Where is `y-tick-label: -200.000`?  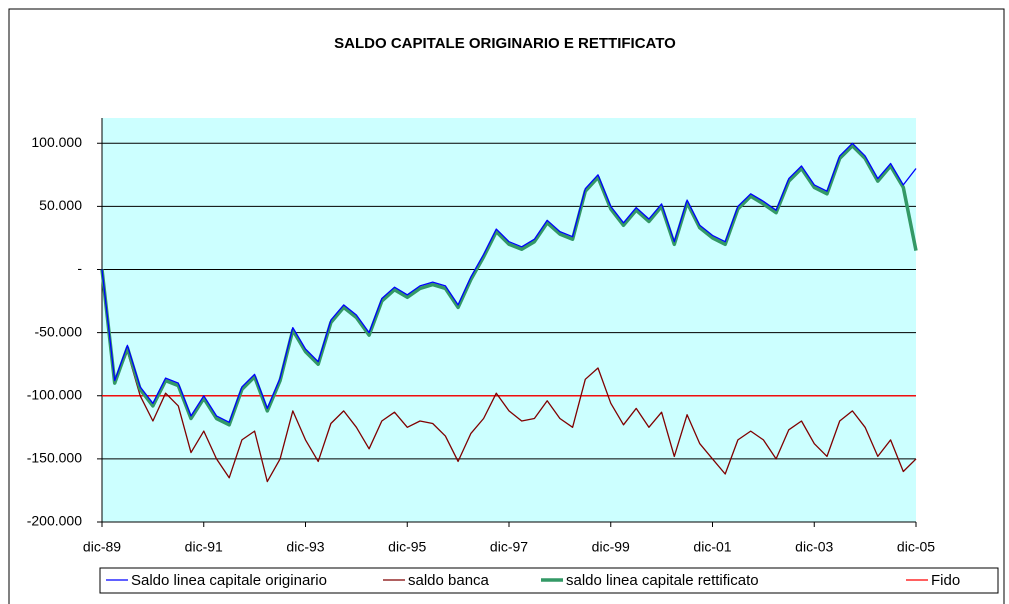 y-tick-label: -200.000 is located at coordinates (54, 521).